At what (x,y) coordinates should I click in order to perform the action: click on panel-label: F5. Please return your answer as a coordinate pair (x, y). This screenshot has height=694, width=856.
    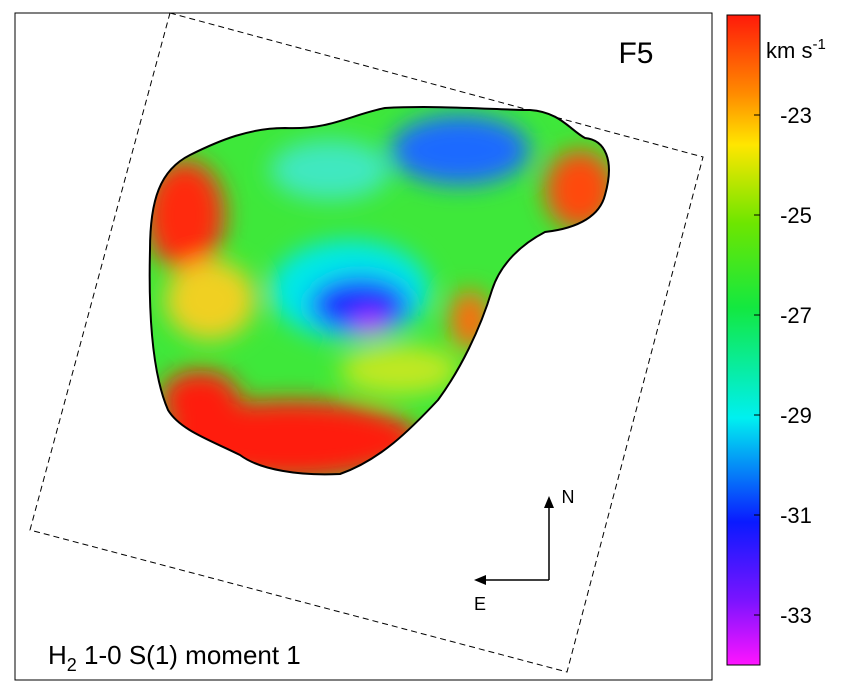
    Looking at the image, I should click on (635, 53).